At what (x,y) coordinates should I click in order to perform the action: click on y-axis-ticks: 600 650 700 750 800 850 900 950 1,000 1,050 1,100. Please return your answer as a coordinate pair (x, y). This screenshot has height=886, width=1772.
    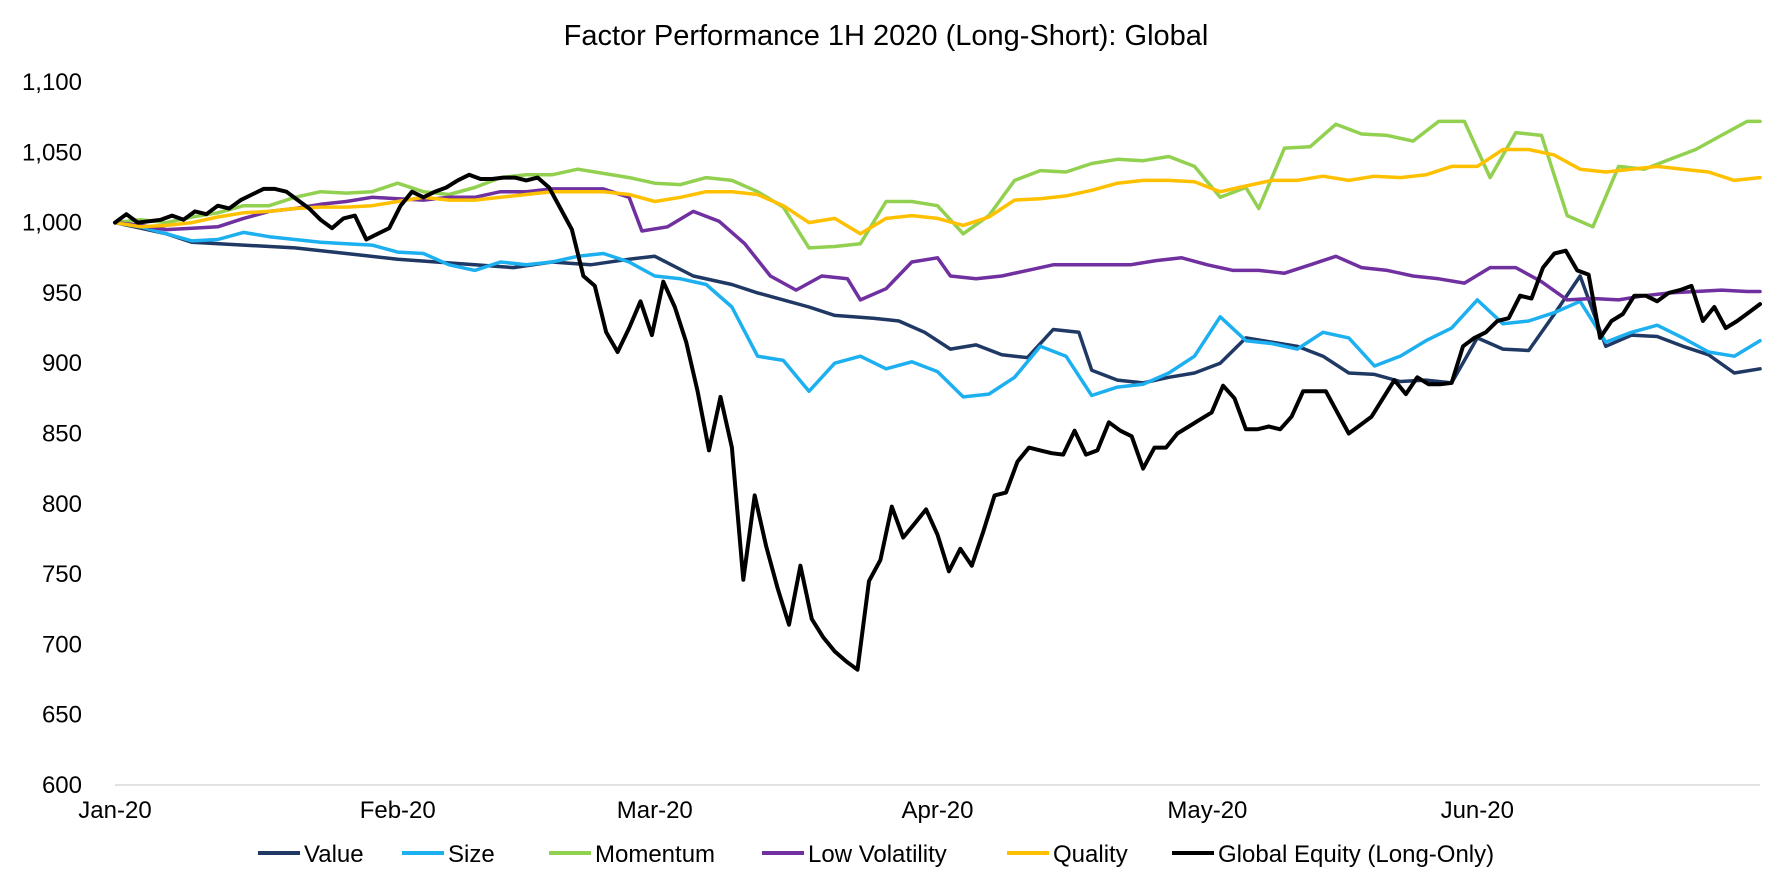
    Looking at the image, I should click on (52, 434).